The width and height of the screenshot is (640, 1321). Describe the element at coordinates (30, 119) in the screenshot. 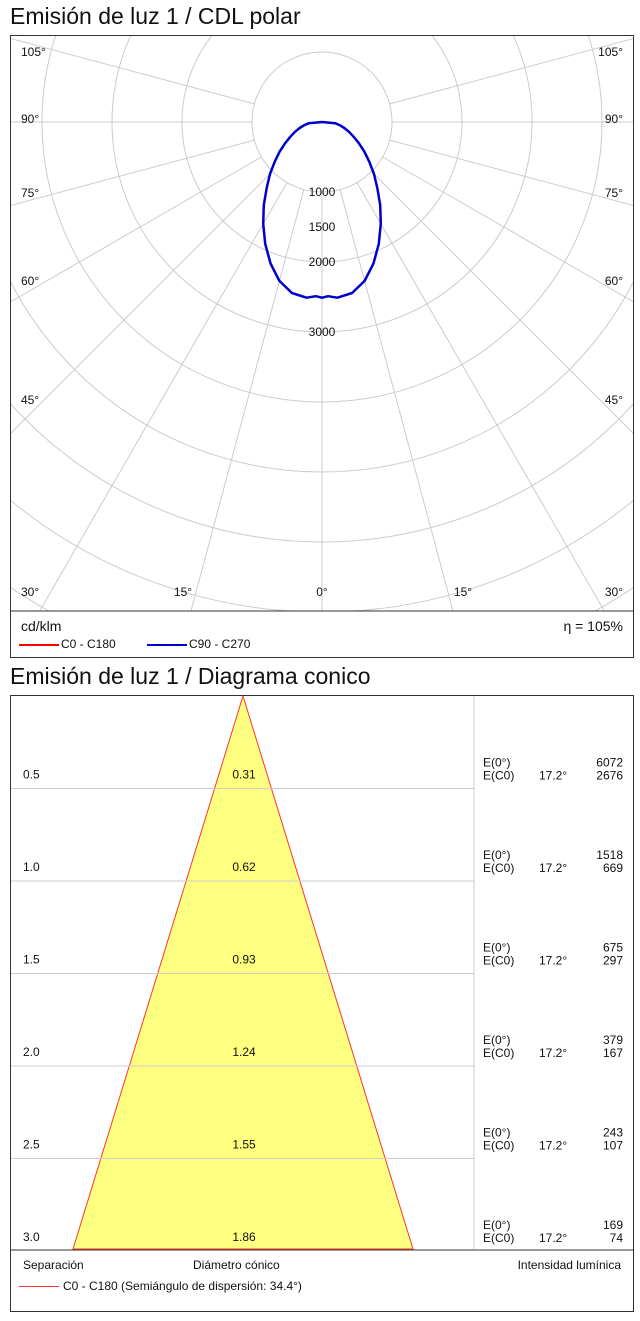

I see `angle-label-left: 90°` at that location.